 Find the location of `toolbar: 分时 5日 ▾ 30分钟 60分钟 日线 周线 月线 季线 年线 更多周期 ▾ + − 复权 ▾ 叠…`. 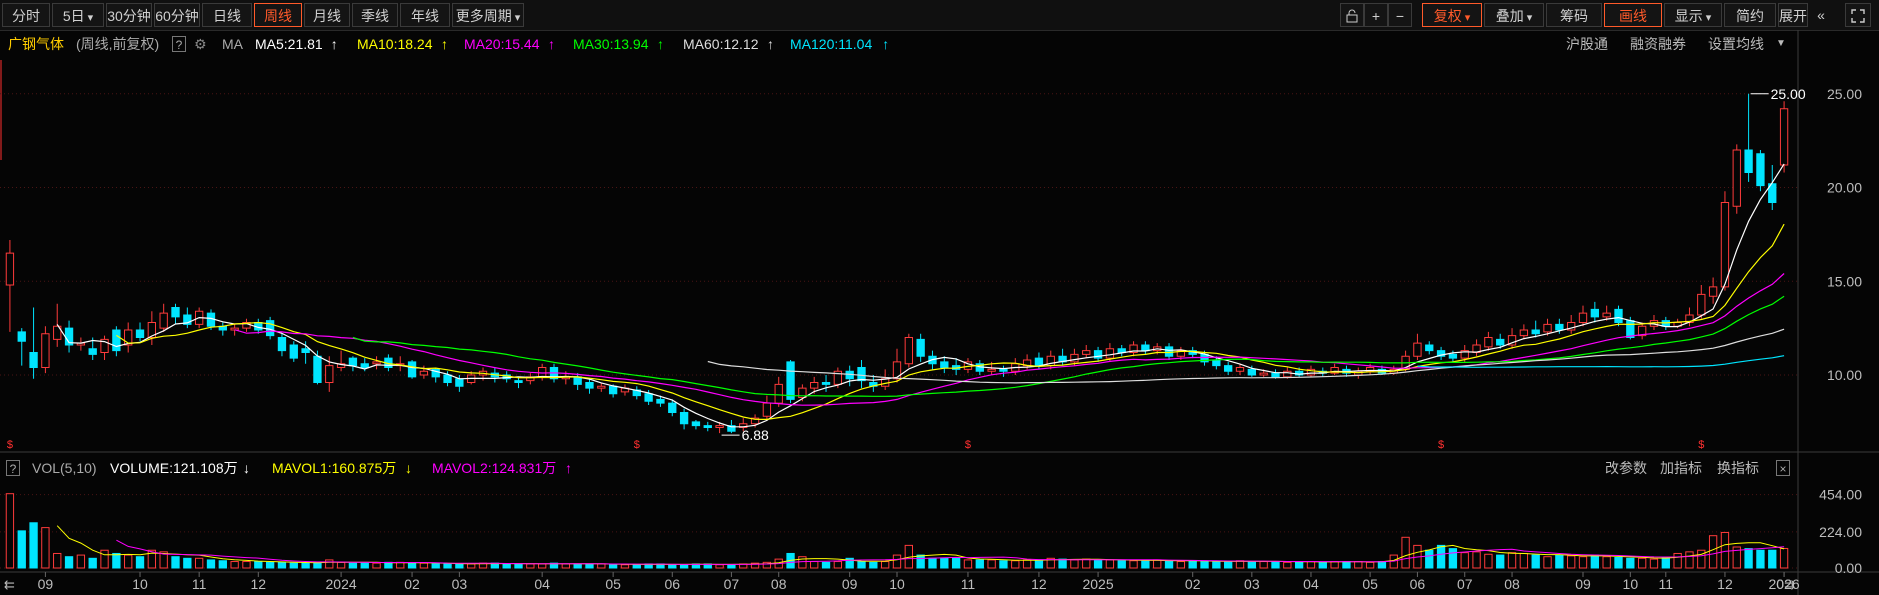

toolbar: 分时 5日 ▾ 30分钟 60分钟 日线 周线 月线 季线 年线 更多周期 ▾ + − 复权 ▾ 叠… is located at coordinates (939, 15).